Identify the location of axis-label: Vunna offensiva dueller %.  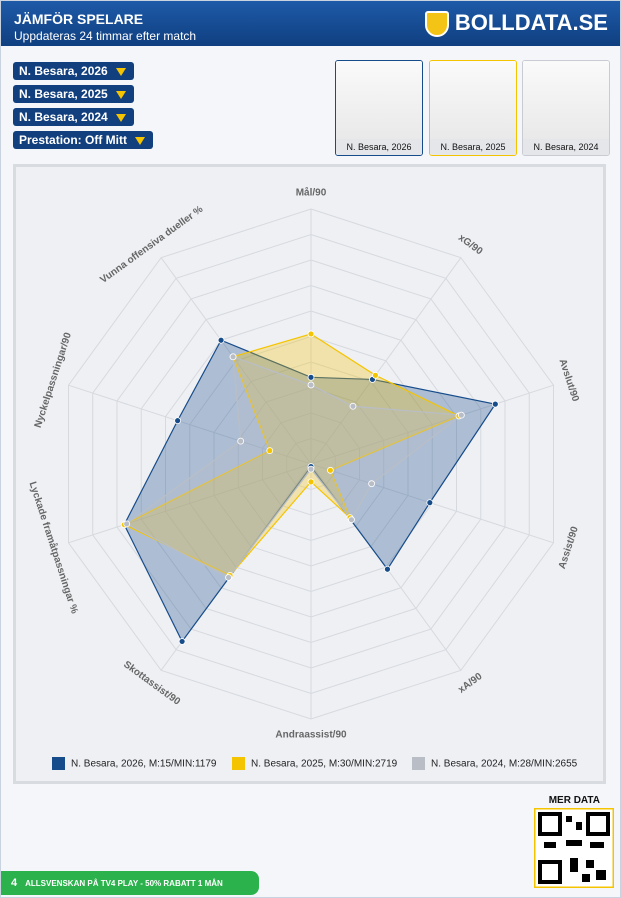
(151, 245).